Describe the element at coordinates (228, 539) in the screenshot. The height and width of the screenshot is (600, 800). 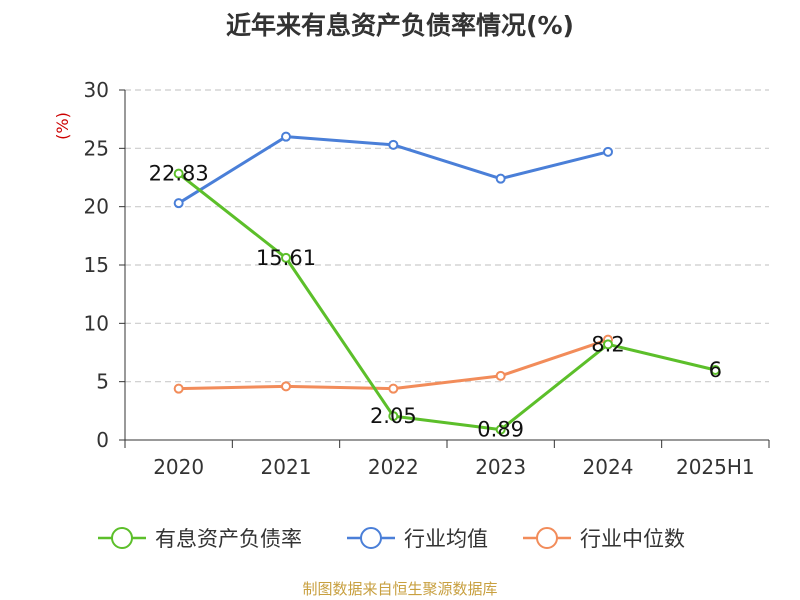
I see `legend-label: 有息资产负债率` at that location.